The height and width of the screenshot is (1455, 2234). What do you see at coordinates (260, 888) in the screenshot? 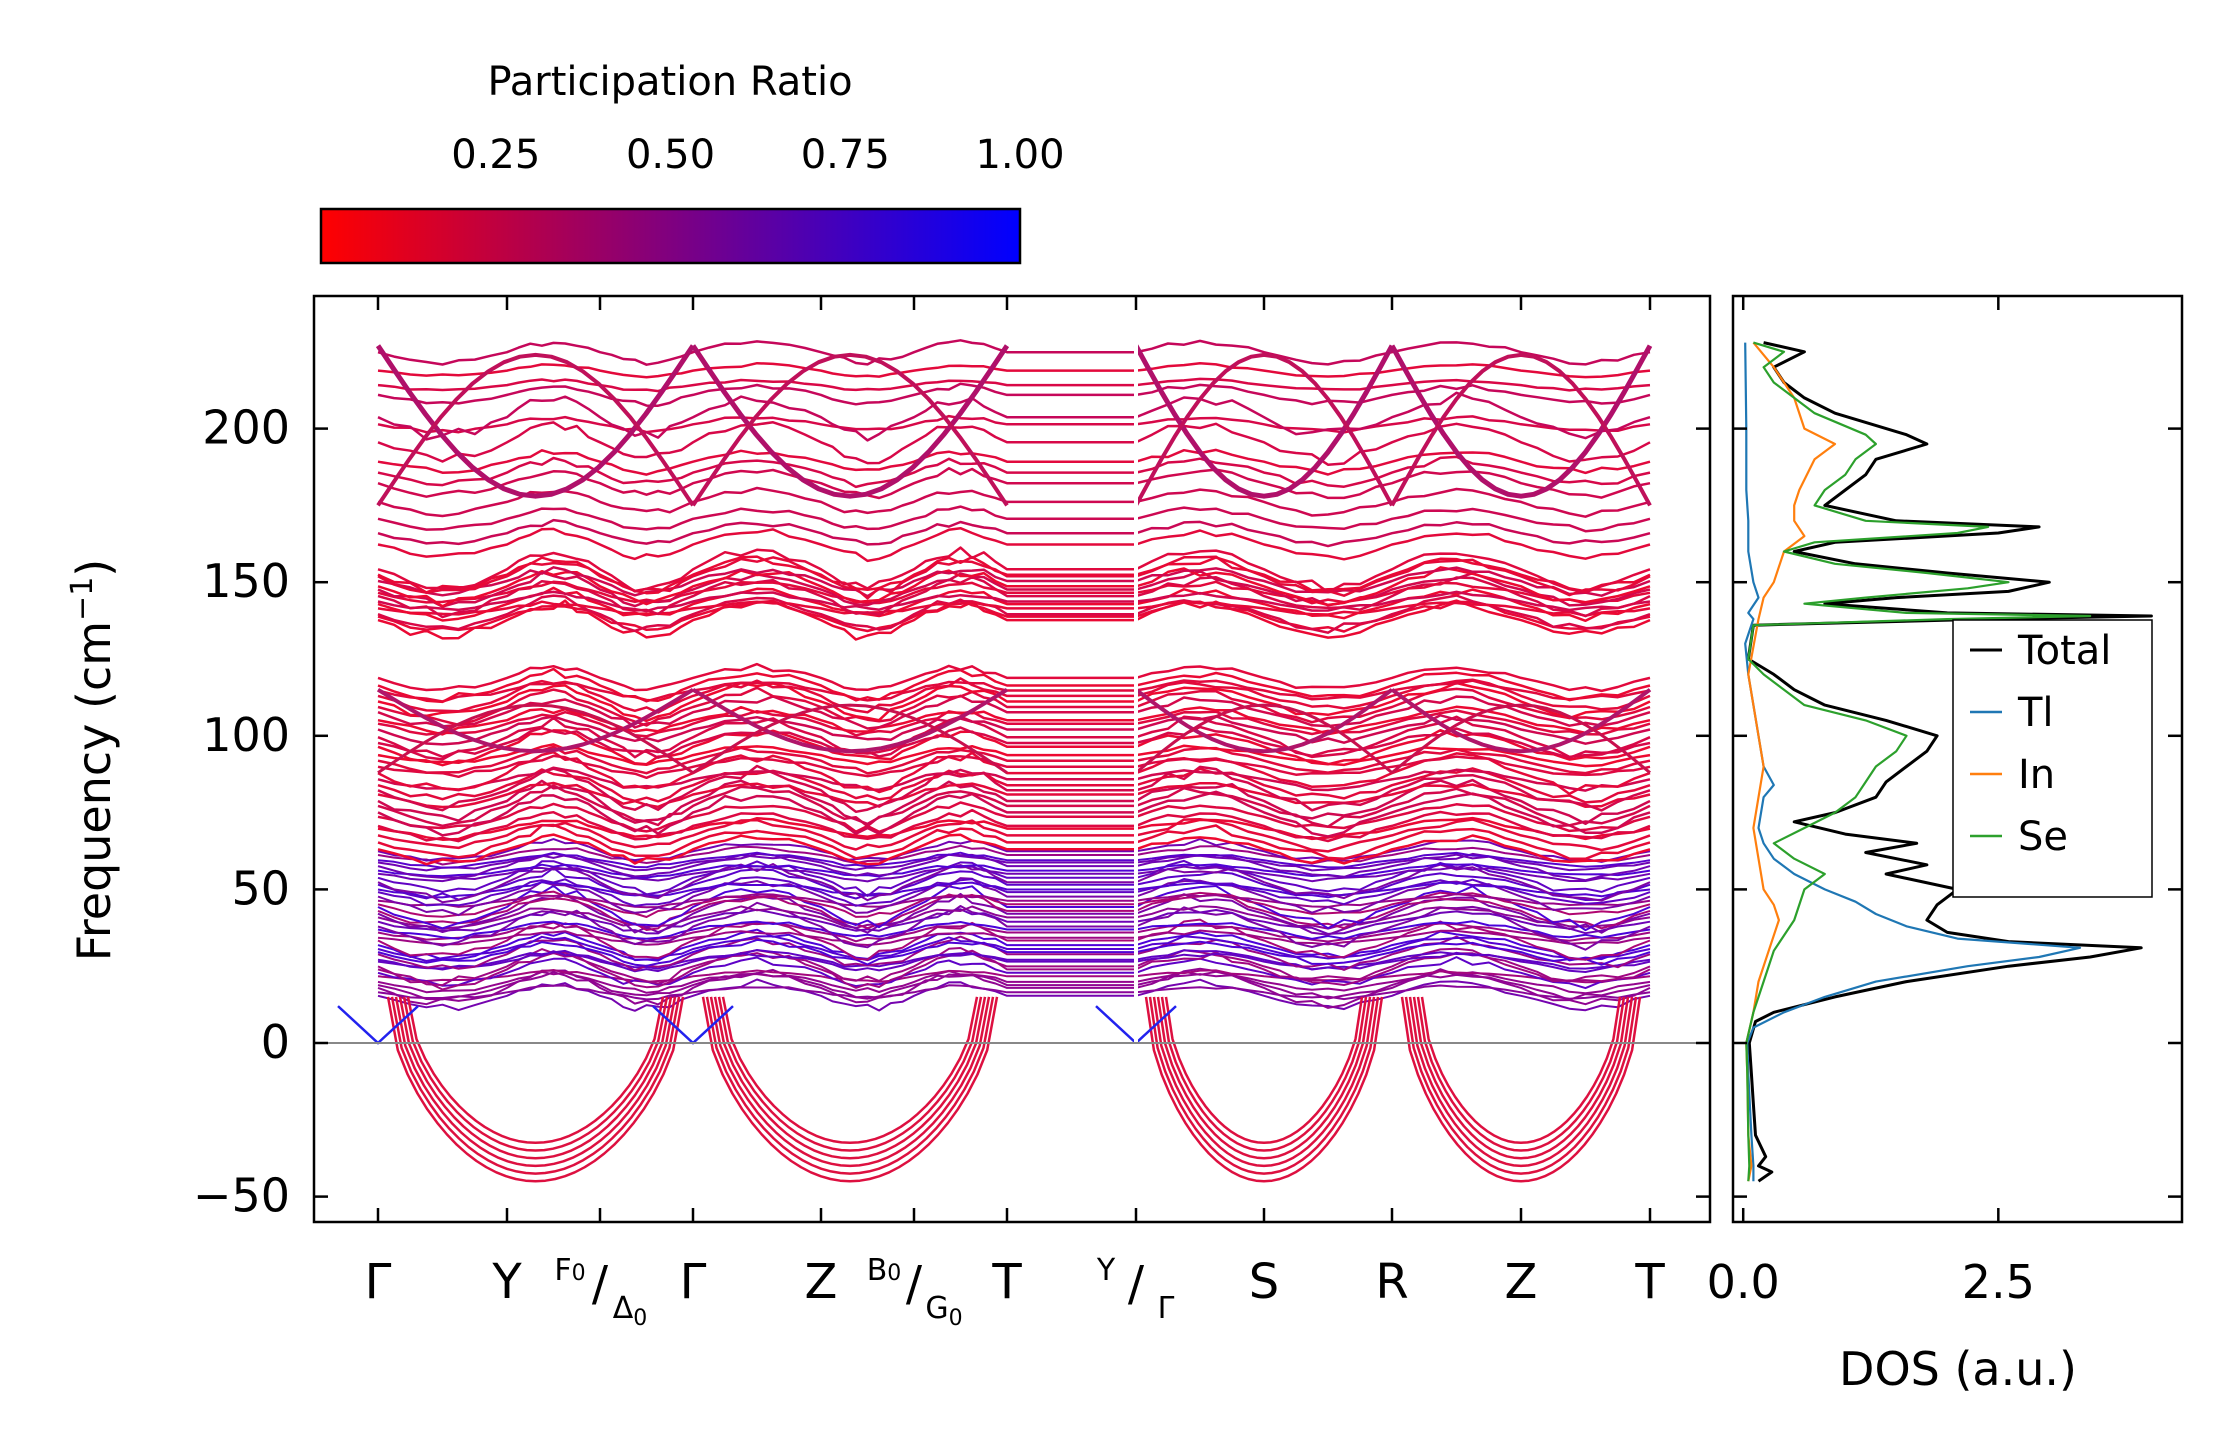
I see `y-tick-label: 50` at bounding box center [260, 888].